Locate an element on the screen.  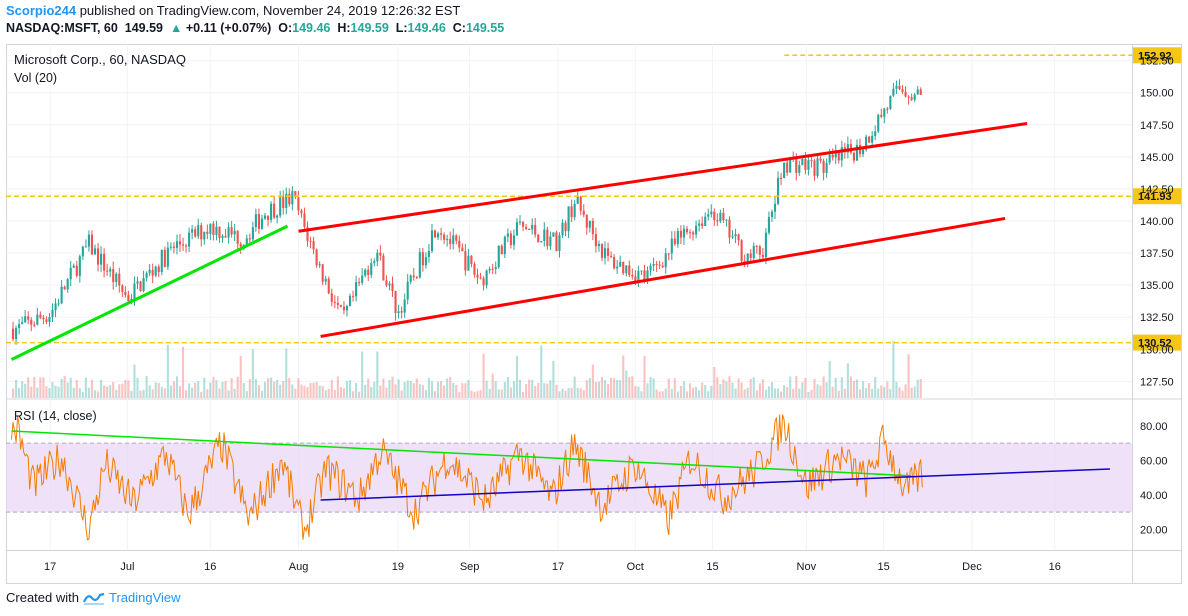
price-tick-label: 150.00 is located at coordinates (1157, 94).